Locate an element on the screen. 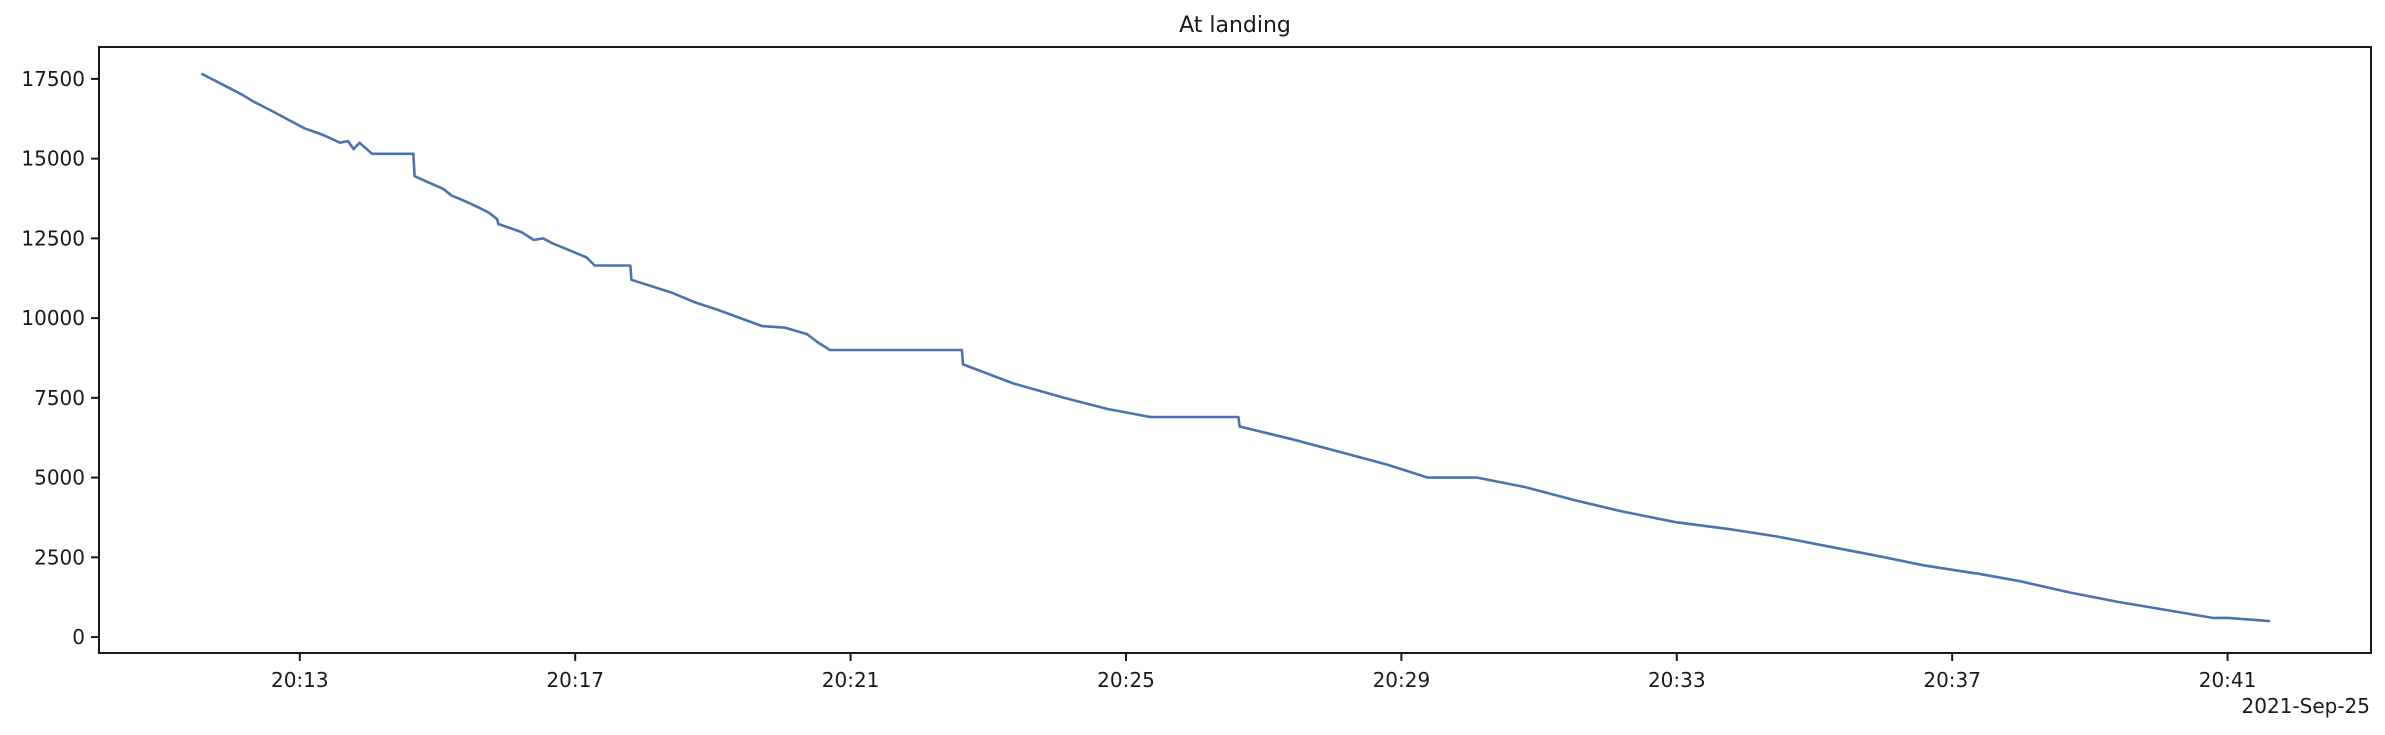 This screenshot has height=735, width=2385. x-tick-label: 20:29 is located at coordinates (1402, 680).